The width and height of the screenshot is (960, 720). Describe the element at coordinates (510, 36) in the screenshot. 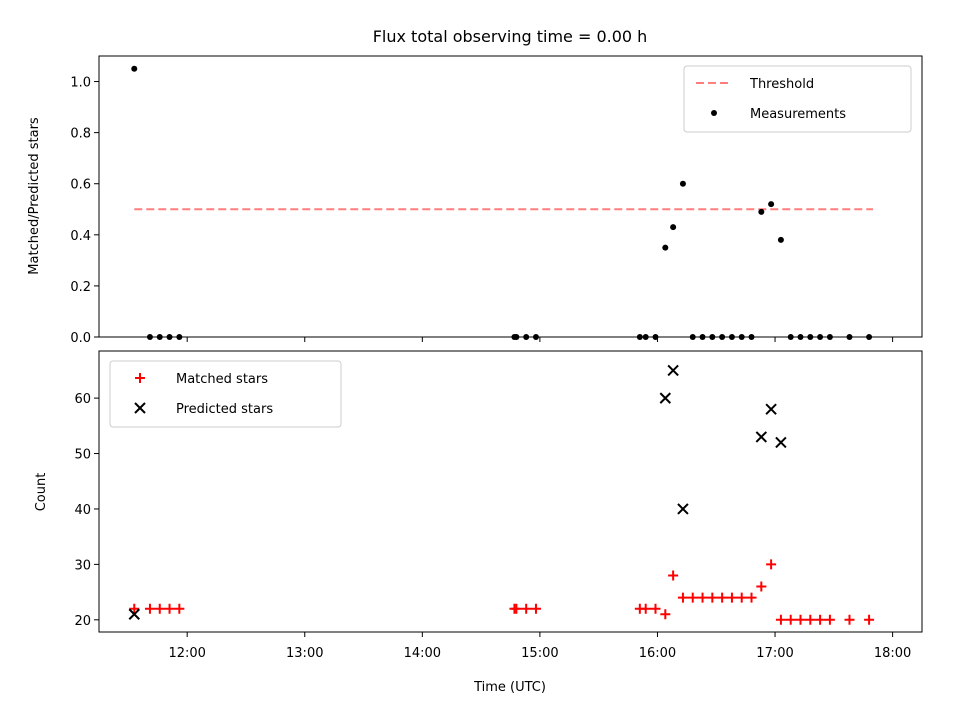

I see `chart-title: Flux total observing time = 0.00 h` at that location.